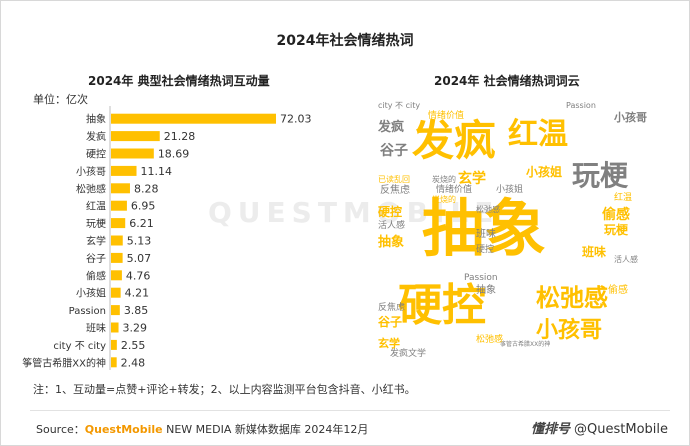 Image resolution: width=690 pixels, height=446 pixels. What do you see at coordinates (60, 429) in the screenshot?
I see `source-prefix: Source：` at bounding box center [60, 429].